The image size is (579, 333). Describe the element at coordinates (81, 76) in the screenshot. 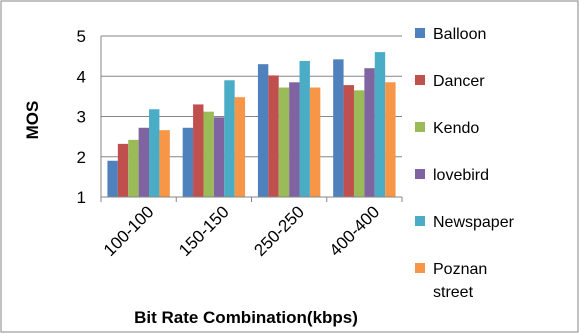

I see `y-tick-label: 4` at that location.